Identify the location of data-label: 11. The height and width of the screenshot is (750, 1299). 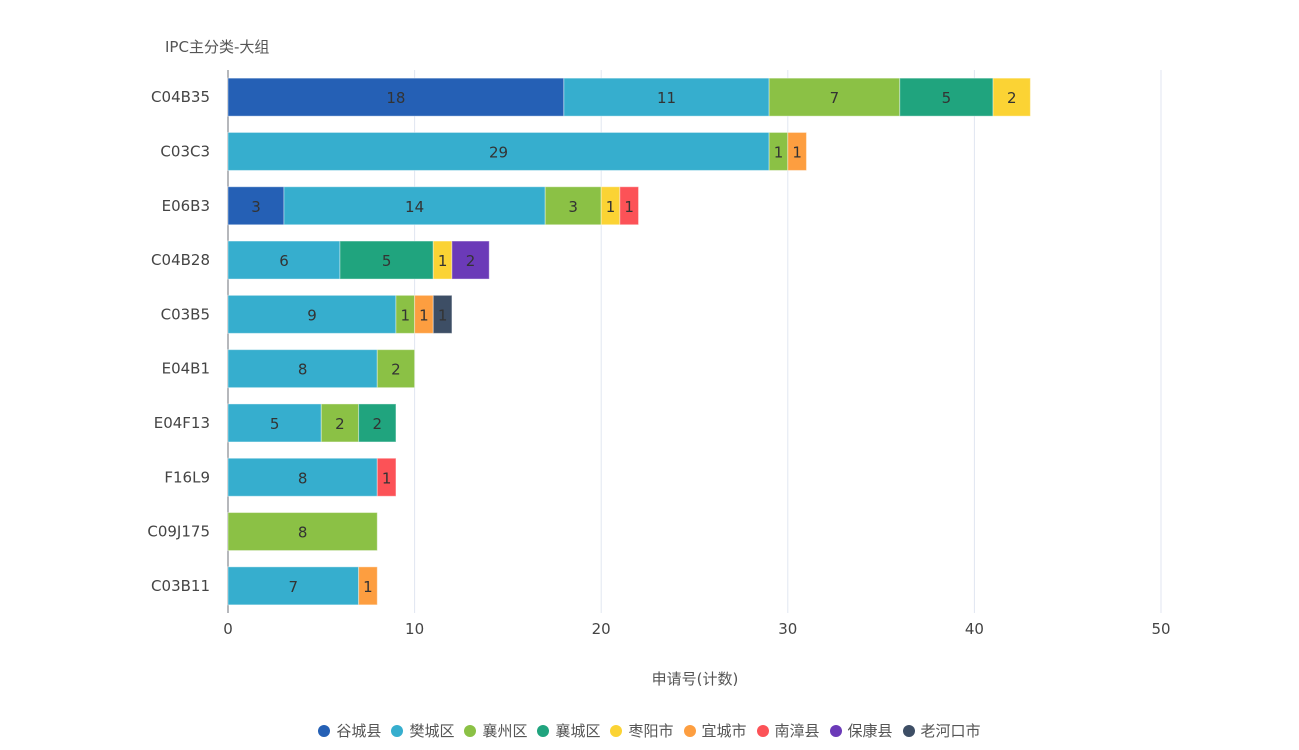
(666, 98).